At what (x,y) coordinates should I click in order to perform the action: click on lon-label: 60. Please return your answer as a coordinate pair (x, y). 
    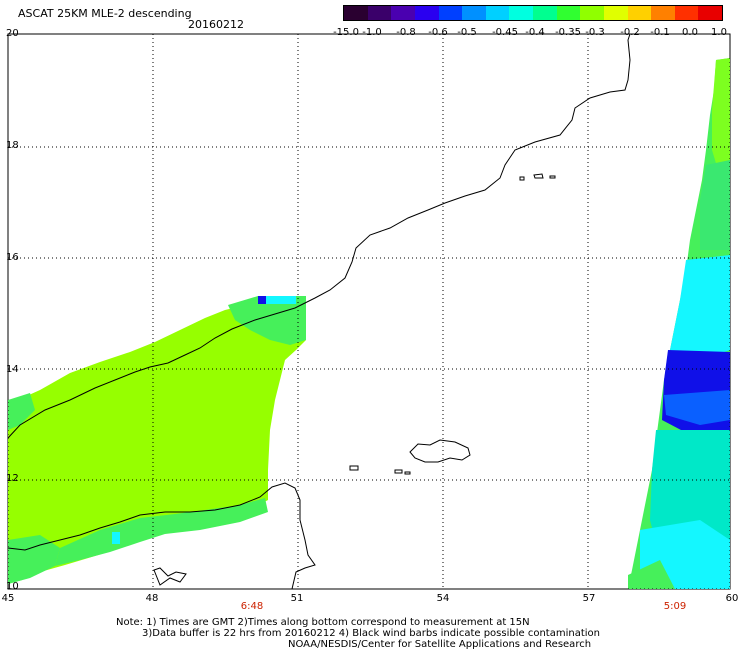
    Looking at the image, I should click on (732, 598).